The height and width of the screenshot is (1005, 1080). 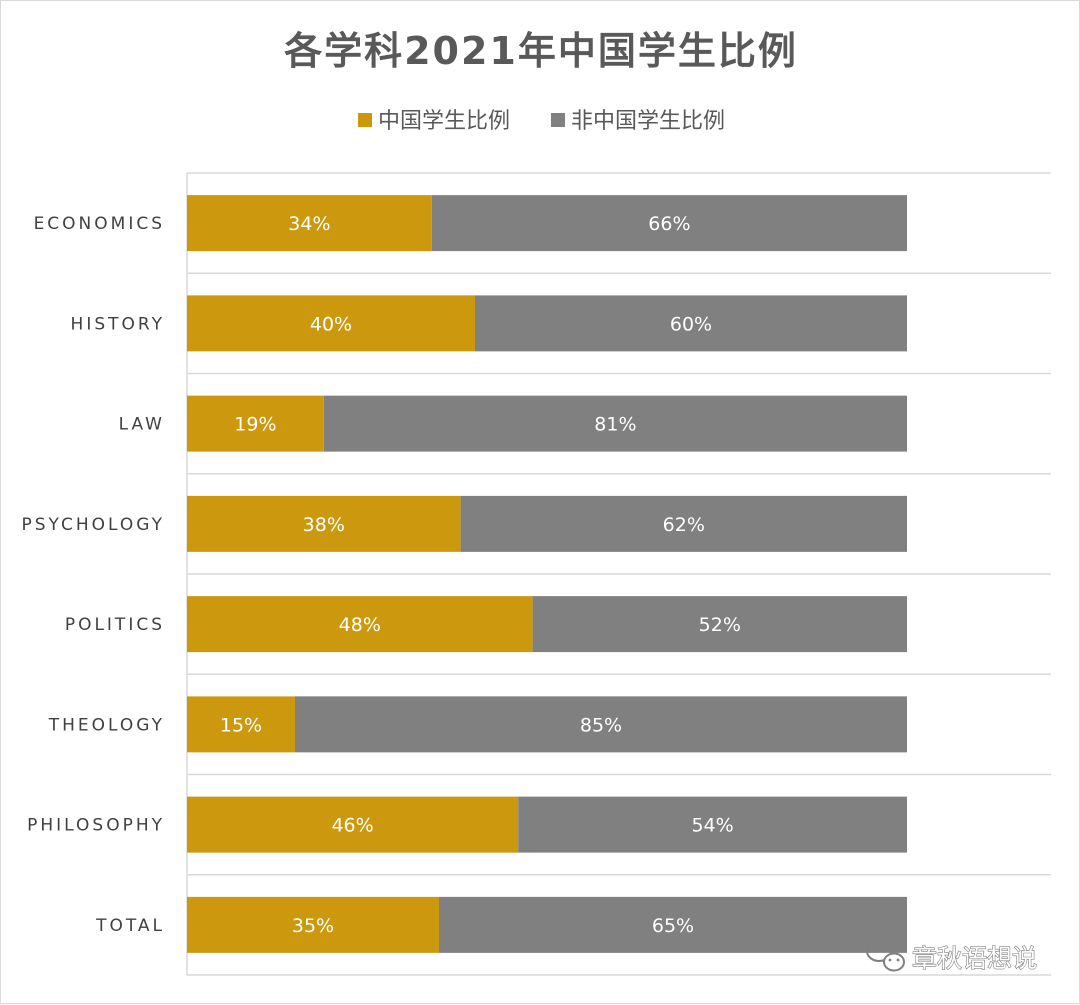 I want to click on data-label: 35%, so click(x=313, y=926).